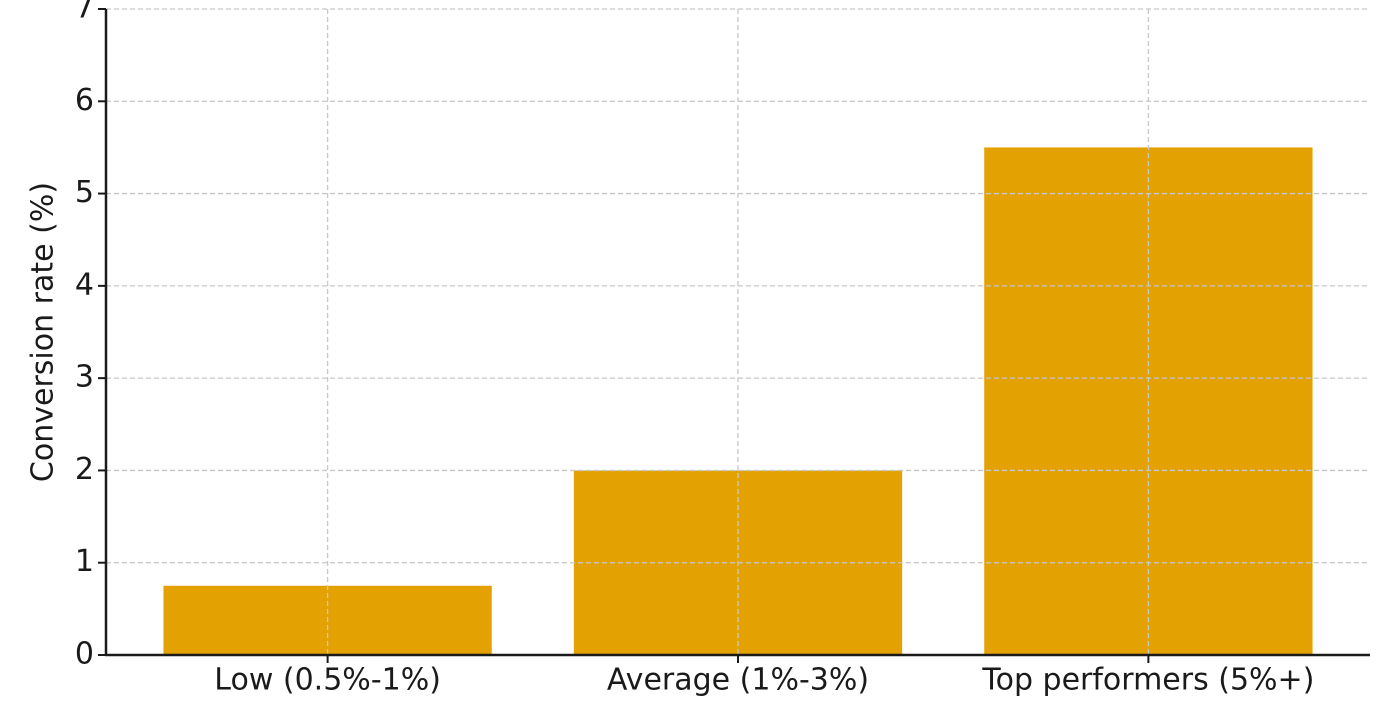  What do you see at coordinates (84, 284) in the screenshot?
I see `y-tick-label: 4` at bounding box center [84, 284].